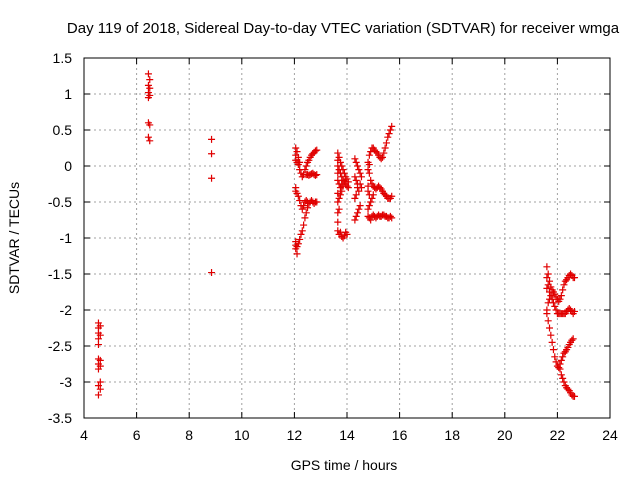  Describe the element at coordinates (452, 435) in the screenshot. I see `x-tick-label: 18` at that location.